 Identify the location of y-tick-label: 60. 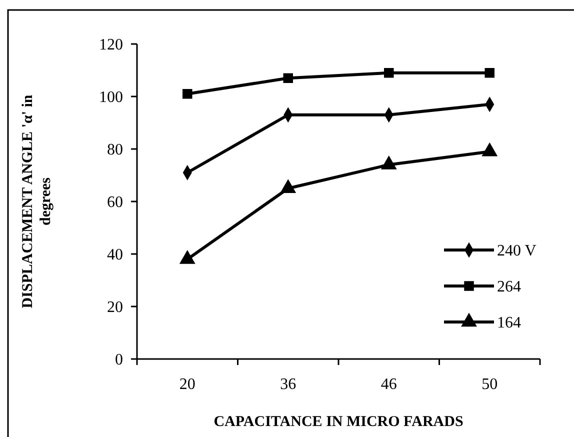
(115, 203).